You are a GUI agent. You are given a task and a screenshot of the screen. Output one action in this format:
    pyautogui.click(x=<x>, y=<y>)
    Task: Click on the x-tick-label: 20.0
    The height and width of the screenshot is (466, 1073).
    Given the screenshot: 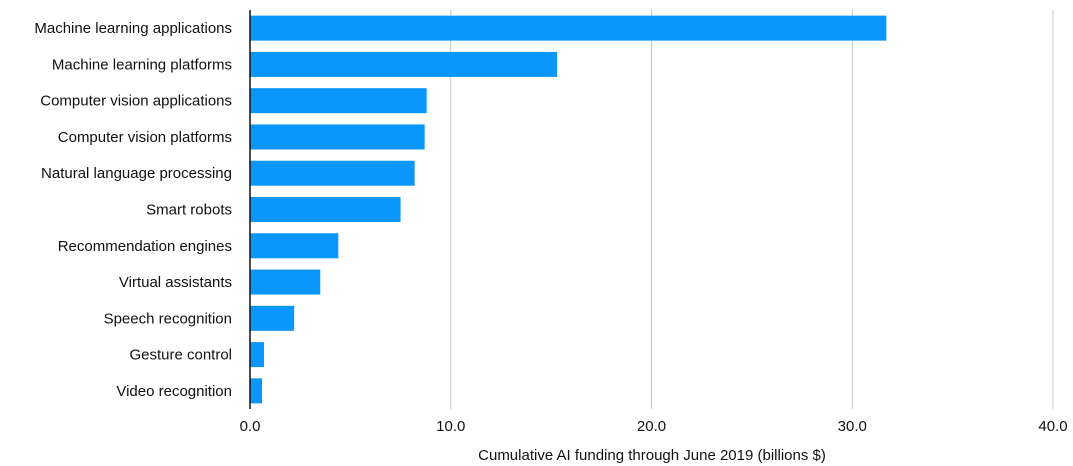 What is the action you would take?
    pyautogui.click(x=651, y=426)
    